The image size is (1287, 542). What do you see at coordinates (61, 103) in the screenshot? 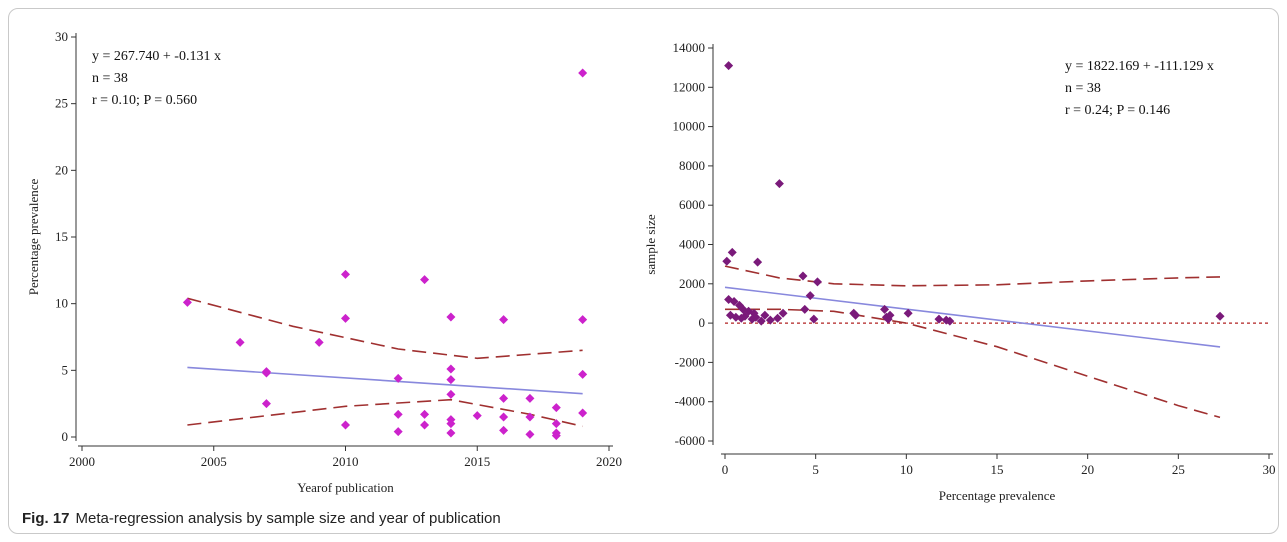
I see `y-tick-label: 25` at bounding box center [61, 103].